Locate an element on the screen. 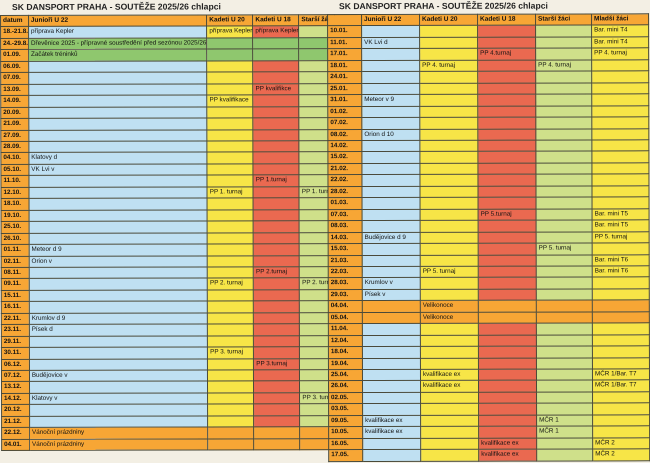  date-cell: 17.01. is located at coordinates (344, 54).